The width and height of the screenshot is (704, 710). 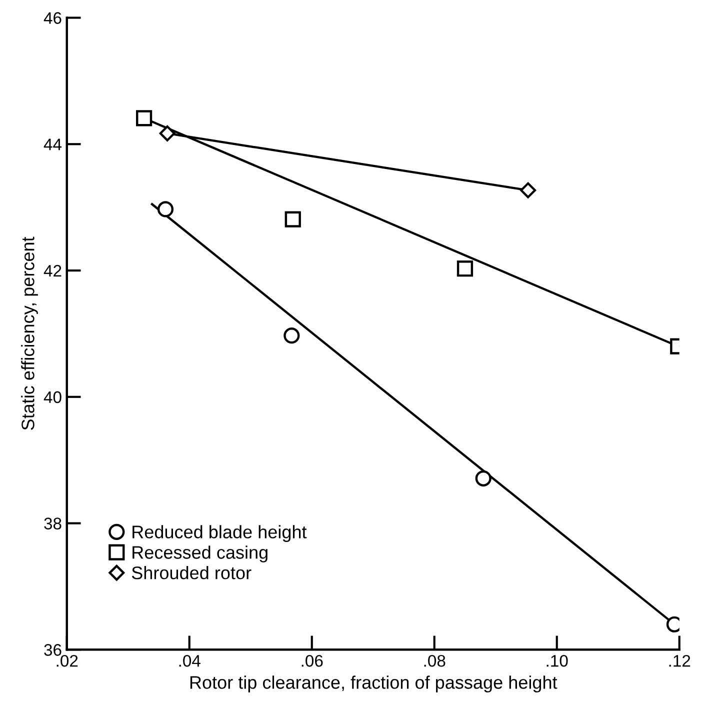 I want to click on y-tick-label: 42, so click(x=53, y=270).